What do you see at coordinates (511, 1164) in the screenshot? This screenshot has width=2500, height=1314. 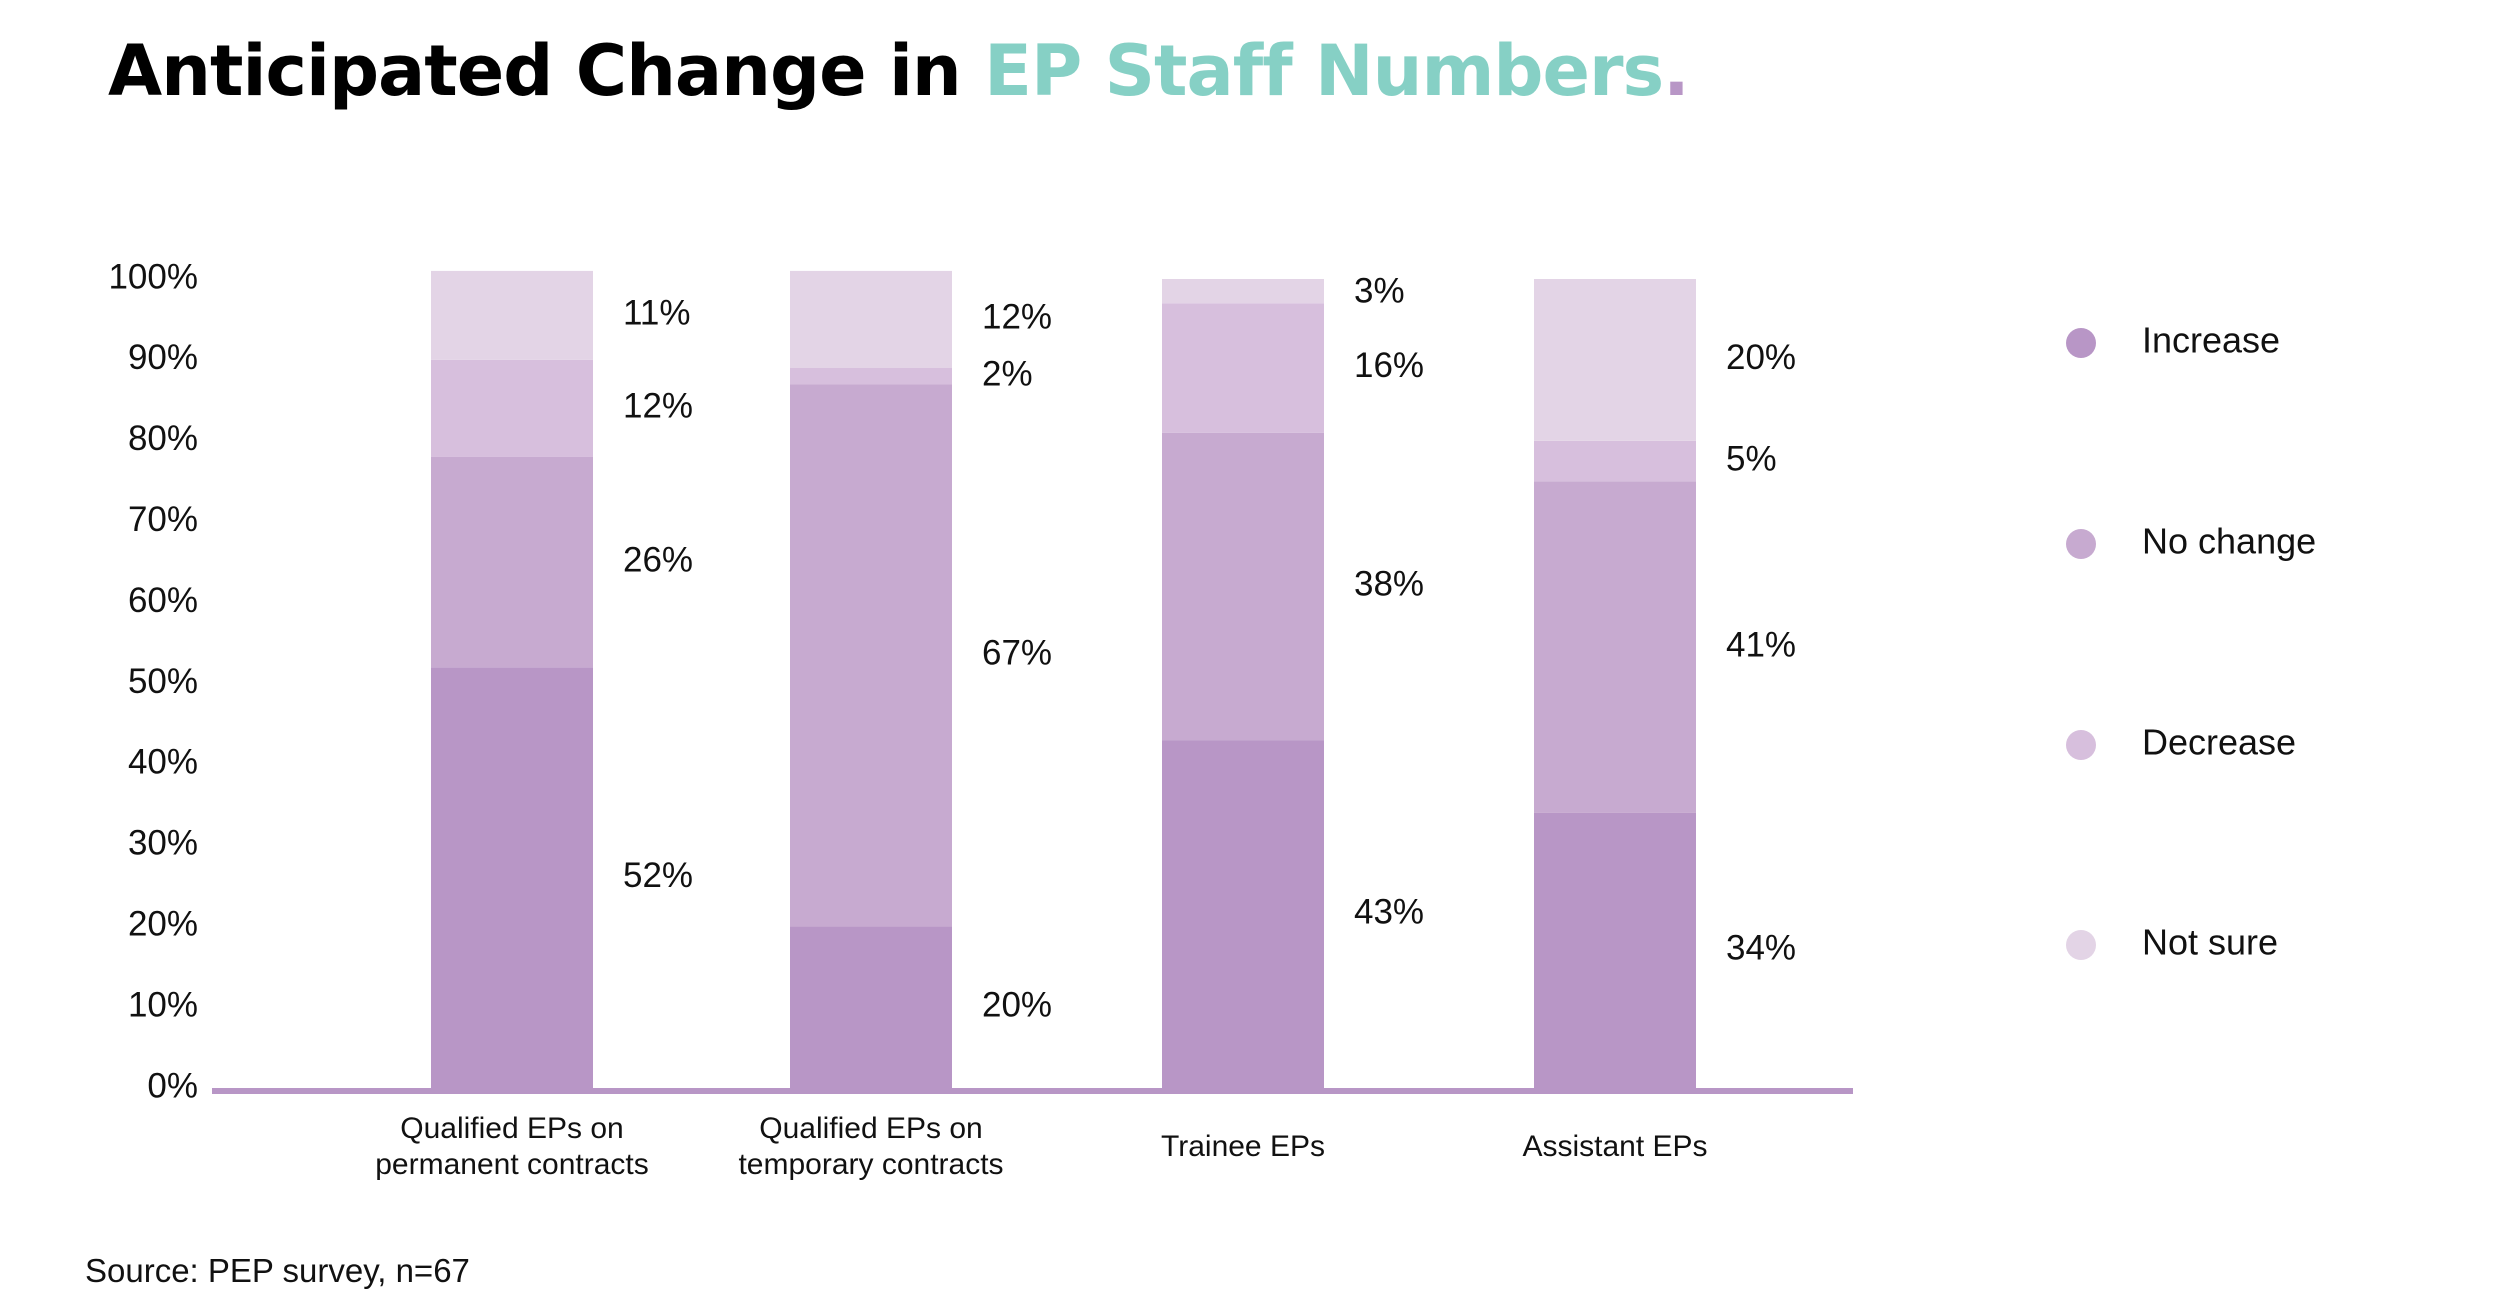 I see `x-category-label: permanent contracts` at bounding box center [511, 1164].